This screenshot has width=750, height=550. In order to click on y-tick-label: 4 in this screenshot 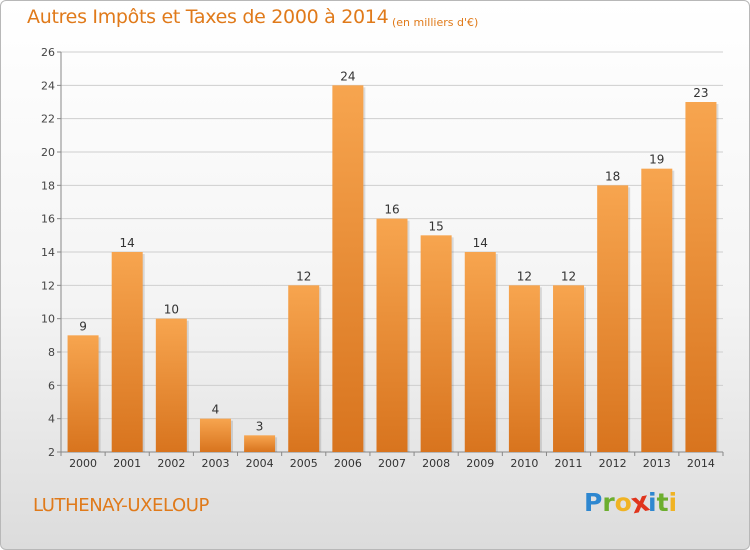, I will do `click(51, 419)`.